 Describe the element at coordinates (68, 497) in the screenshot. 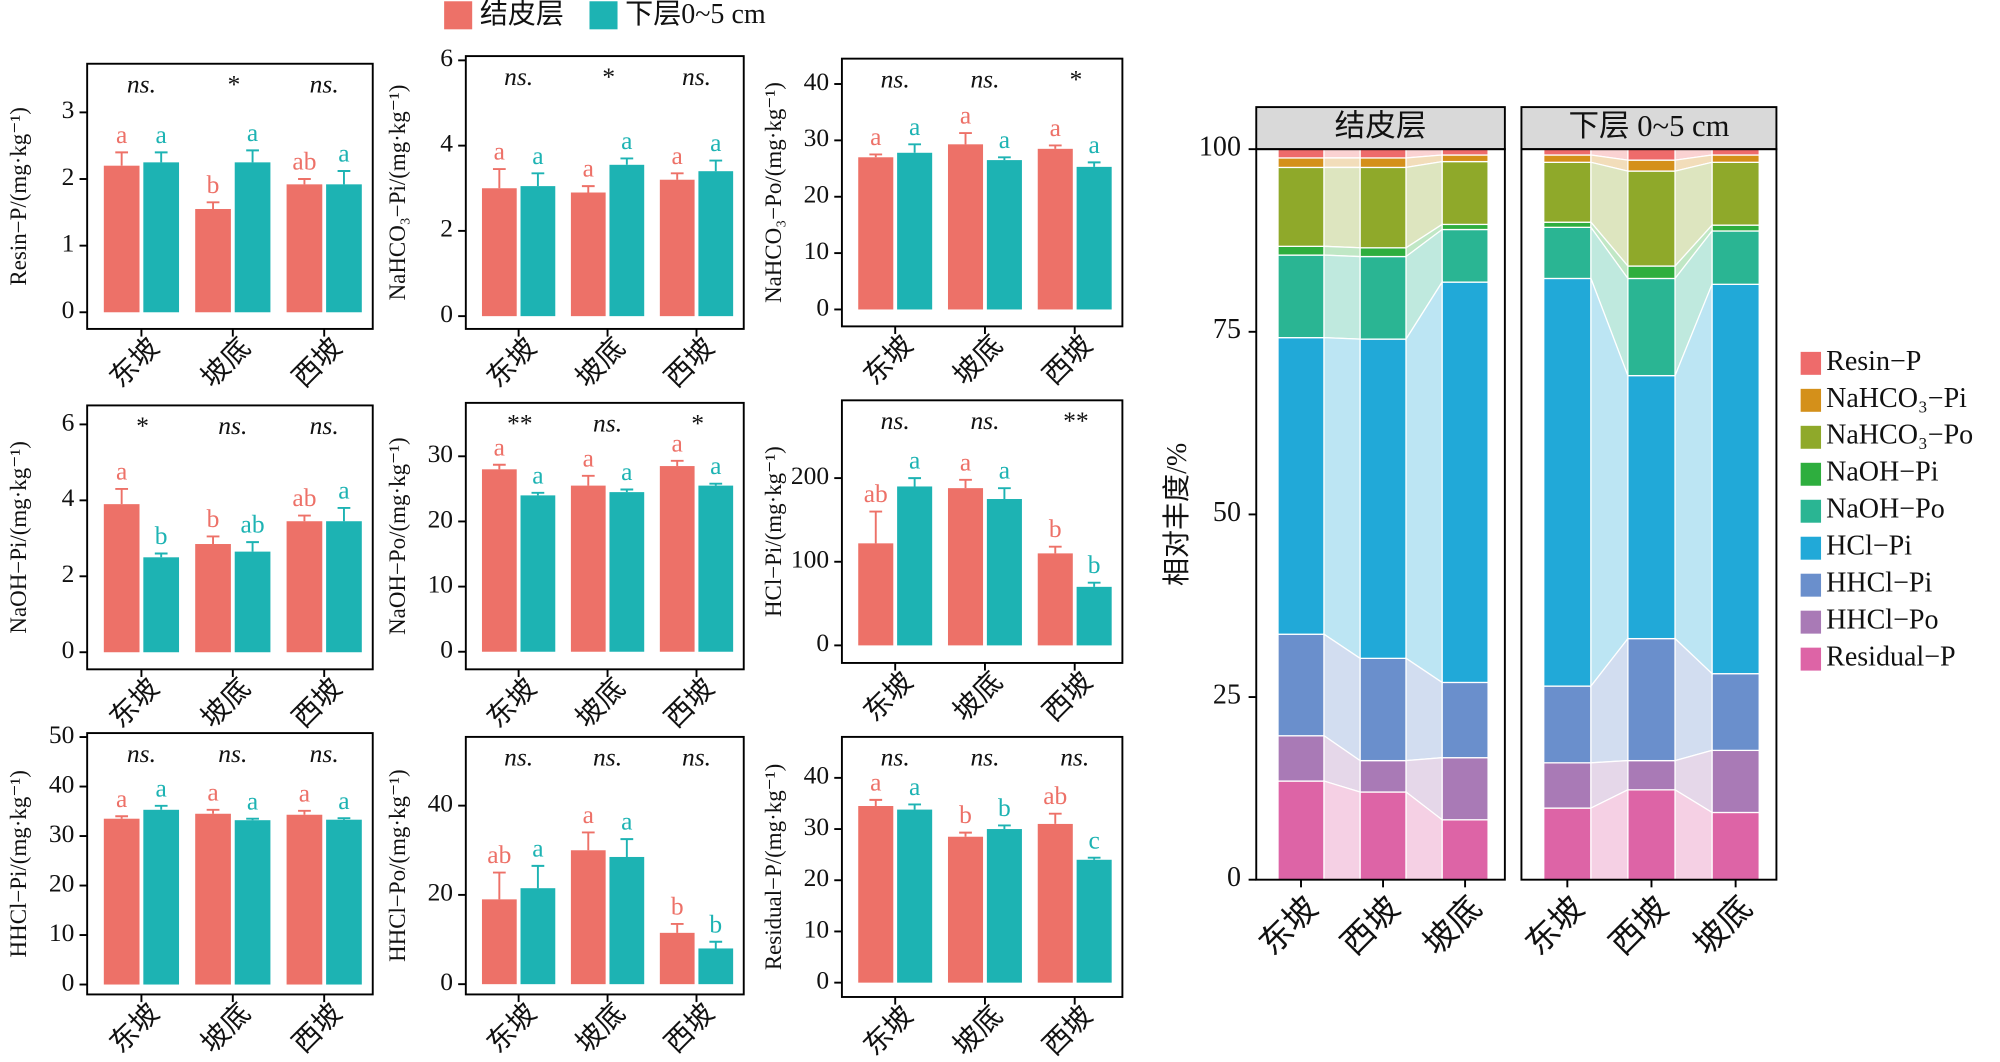

I see `y-tick-label: 4` at that location.